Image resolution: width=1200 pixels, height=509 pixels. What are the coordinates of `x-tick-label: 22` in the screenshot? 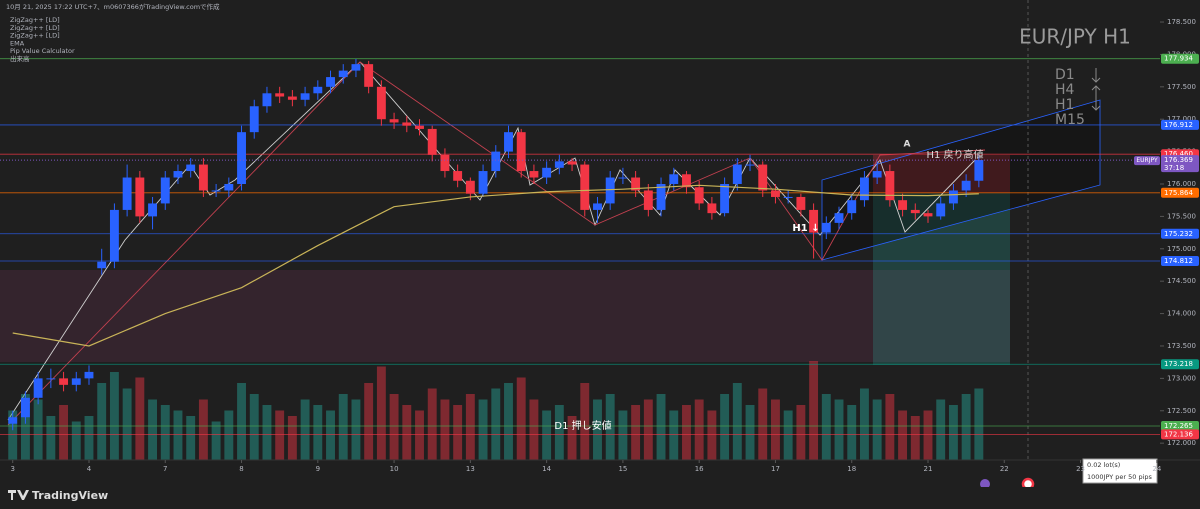 It's located at (1004, 469).